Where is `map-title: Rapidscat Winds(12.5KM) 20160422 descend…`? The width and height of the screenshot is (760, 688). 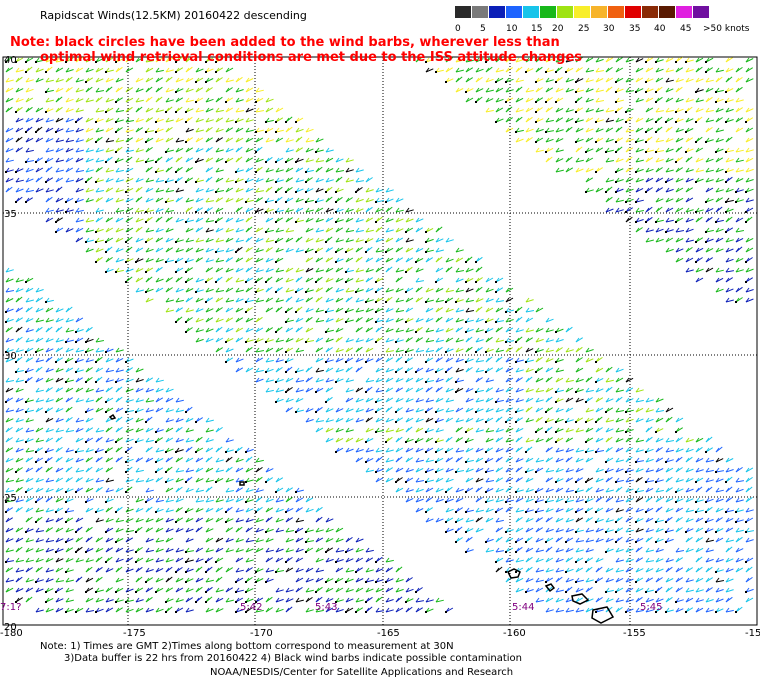
map-title: Rapidscat Winds(12.5KM) 20160422 descend… is located at coordinates (173, 15).